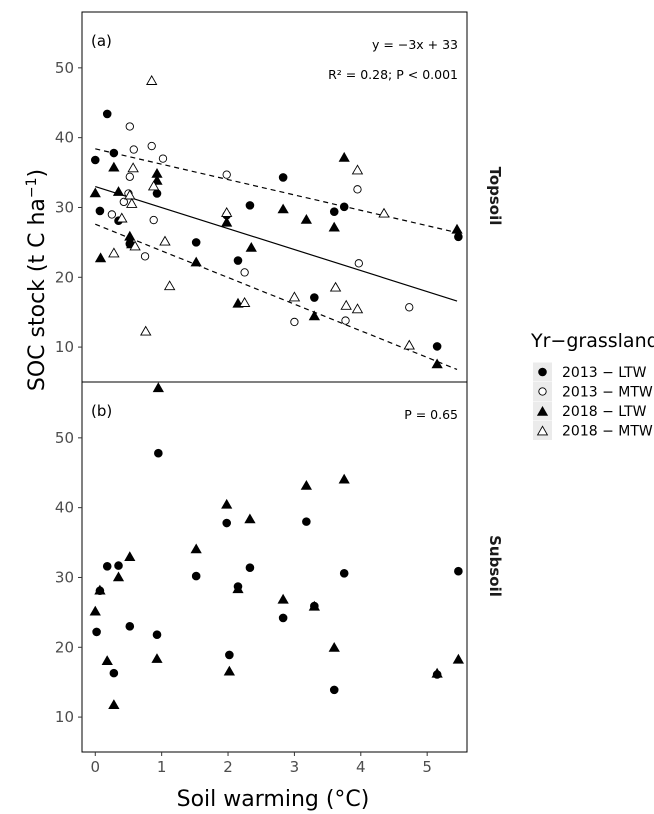  What do you see at coordinates (64, 508) in the screenshot?
I see `y-tick-label: 40` at bounding box center [64, 508].